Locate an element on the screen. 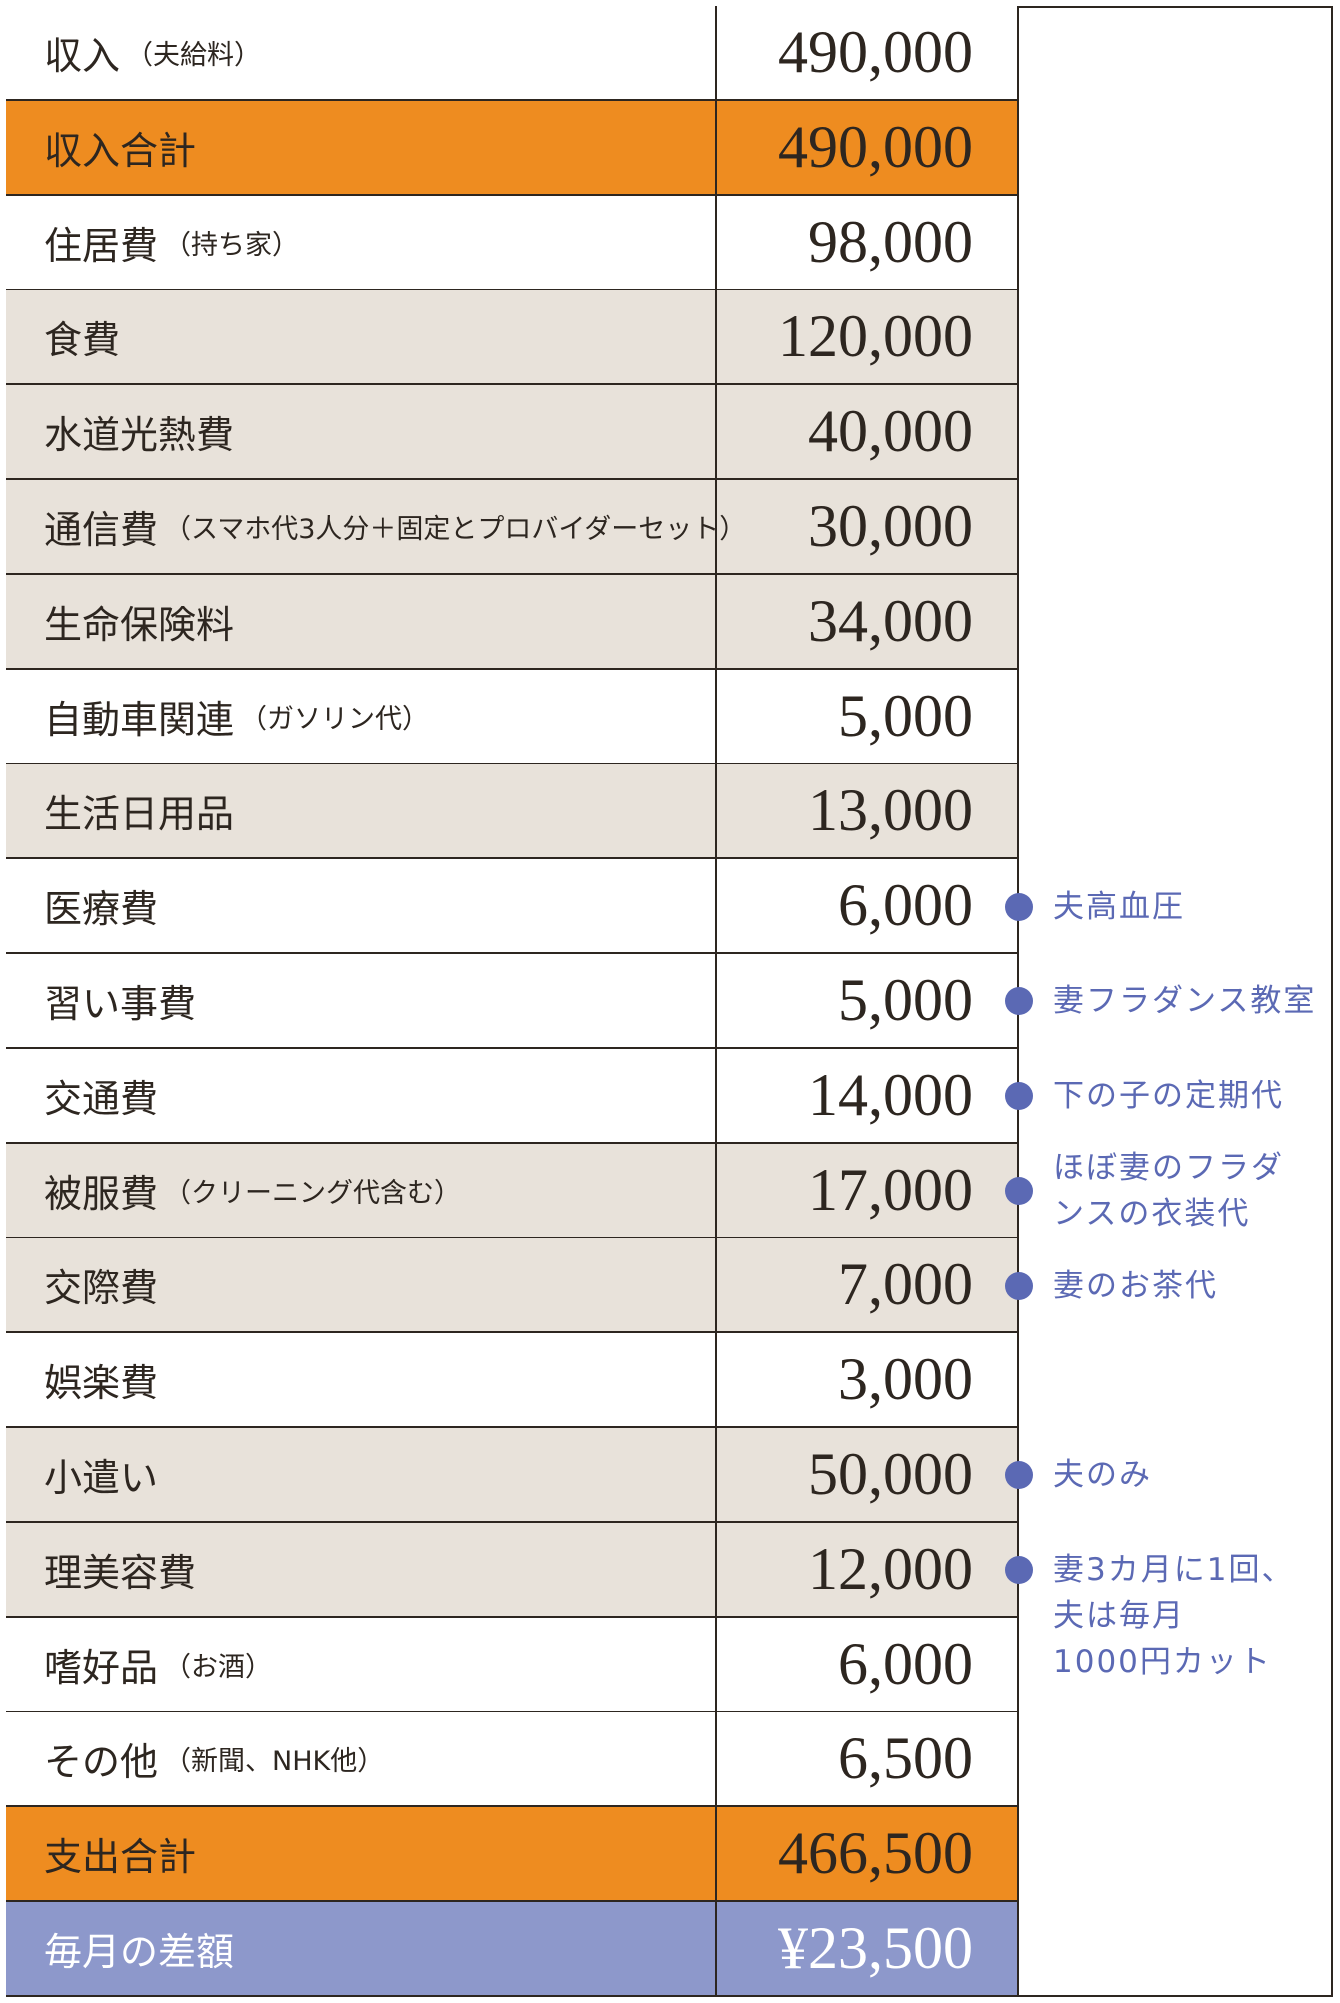 Image resolution: width=1340 pixels, height=2003 pixels. category-name: 理美容費 is located at coordinates (120, 1572).